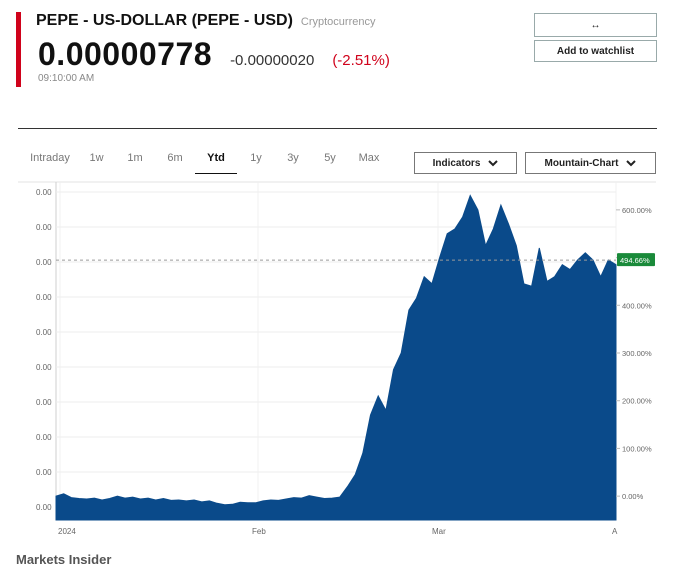  What do you see at coordinates (615, 531) in the screenshot?
I see `x-tick-label: A` at bounding box center [615, 531].